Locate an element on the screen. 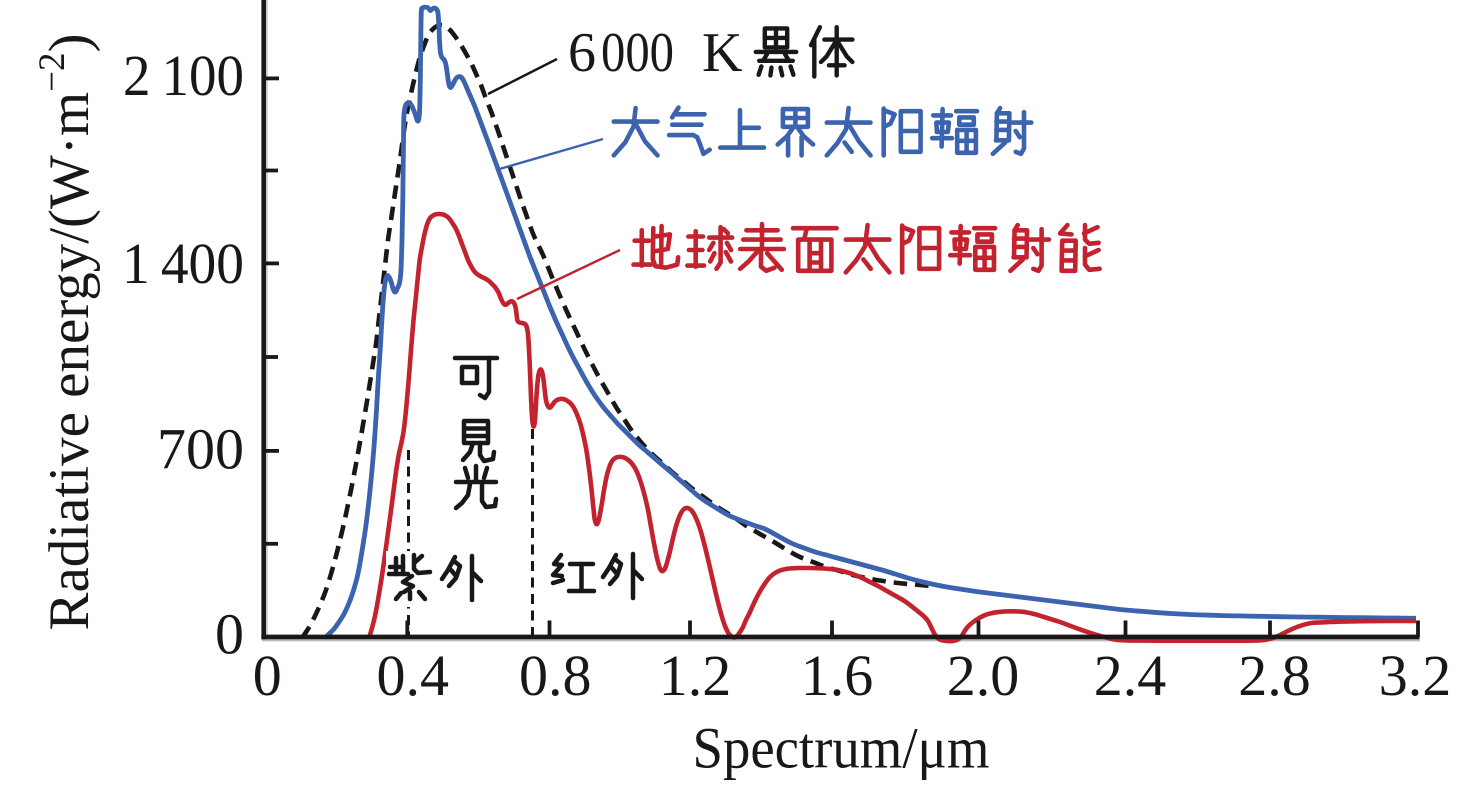 This screenshot has width=1476, height=786. svg-text: Spectrum/μm is located at coordinates (841, 748).